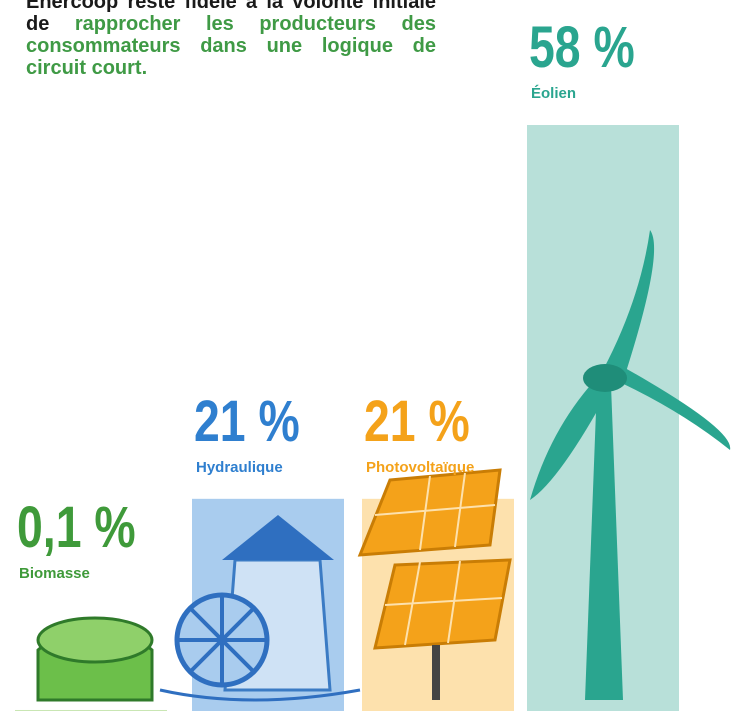 The image size is (734, 711). I want to click on value-label: 58 %, so click(582, 47).